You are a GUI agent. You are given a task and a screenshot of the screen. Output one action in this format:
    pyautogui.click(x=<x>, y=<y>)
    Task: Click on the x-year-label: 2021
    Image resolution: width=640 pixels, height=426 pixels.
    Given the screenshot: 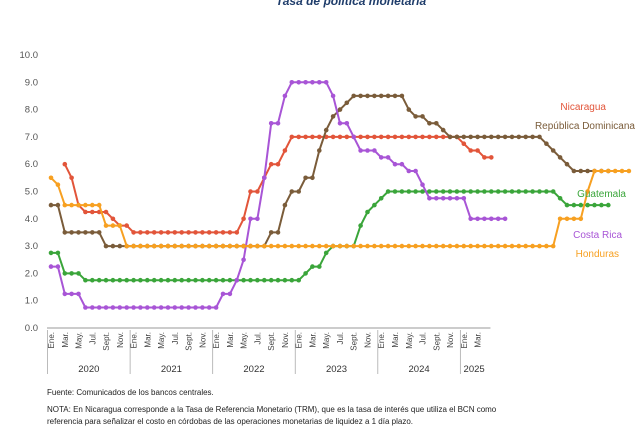 What is the action you would take?
    pyautogui.click(x=171, y=369)
    